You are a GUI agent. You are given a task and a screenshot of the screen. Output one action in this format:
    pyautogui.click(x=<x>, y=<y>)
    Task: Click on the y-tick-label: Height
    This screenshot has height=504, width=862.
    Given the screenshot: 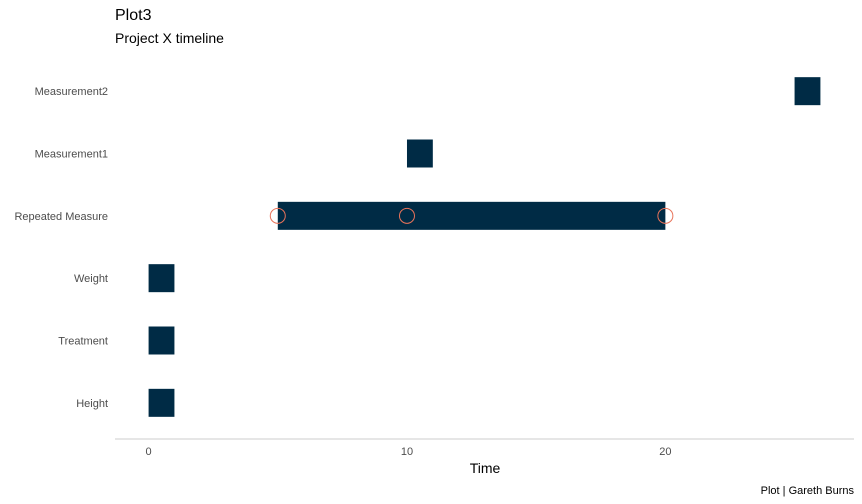 What is the action you would take?
    pyautogui.click(x=92, y=404)
    